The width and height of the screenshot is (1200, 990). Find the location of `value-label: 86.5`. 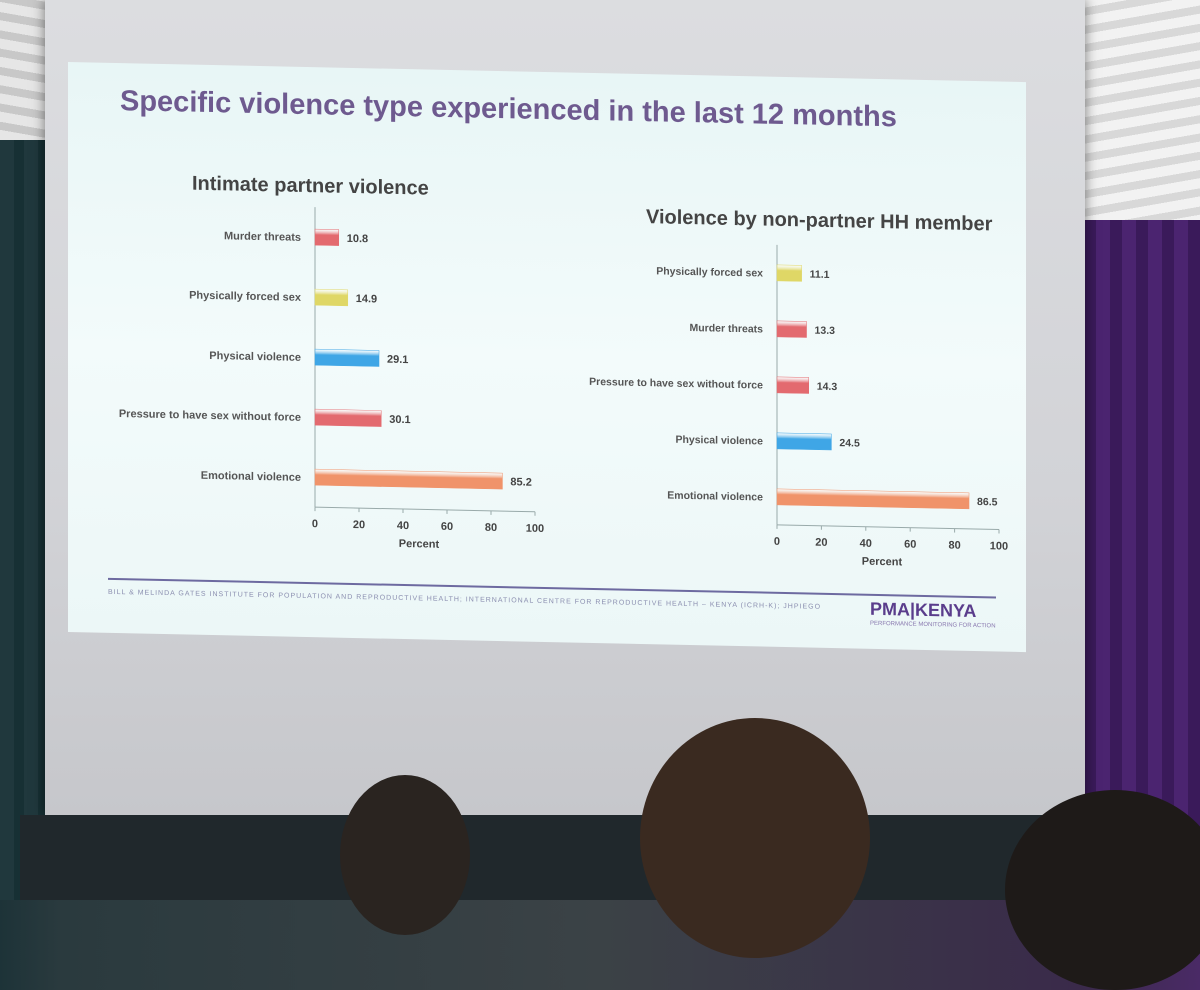

value-label: 86.5 is located at coordinates (987, 502).